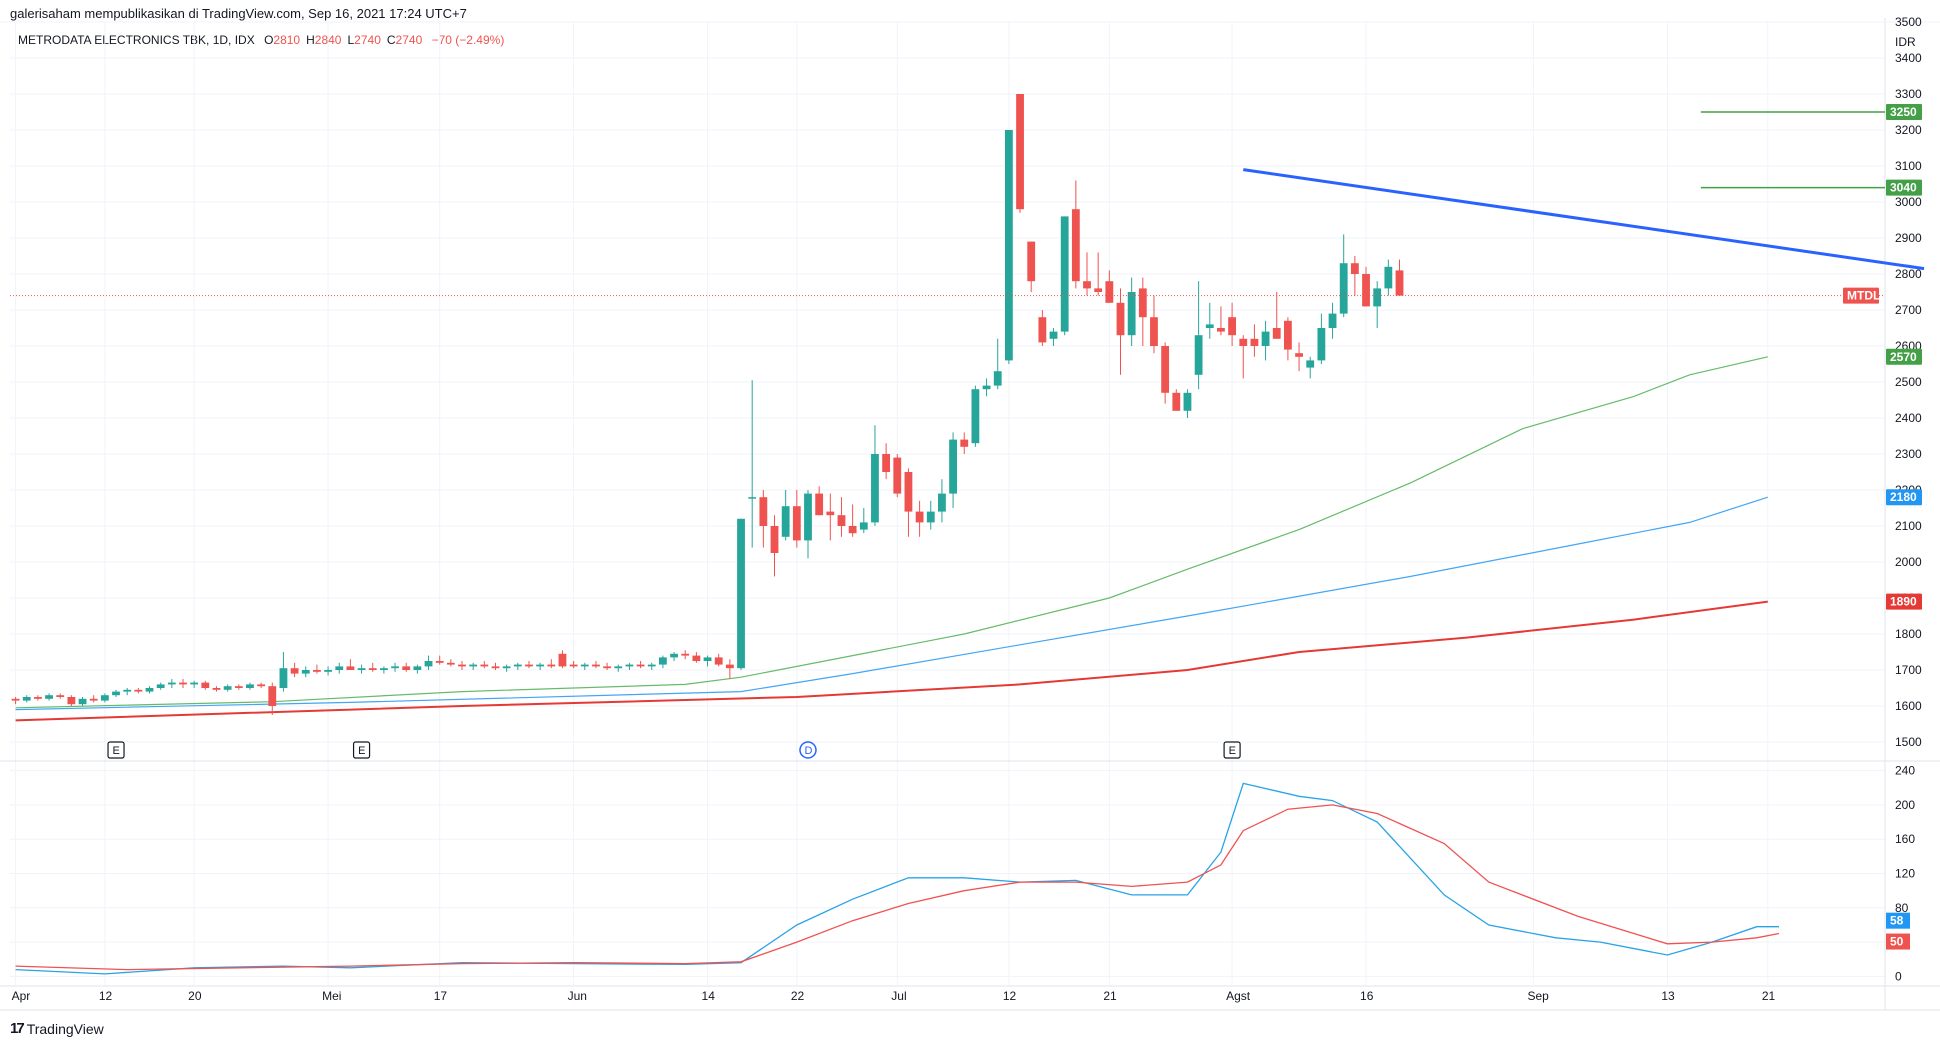  I want to click on resistance-trend-line, so click(1584, 219).